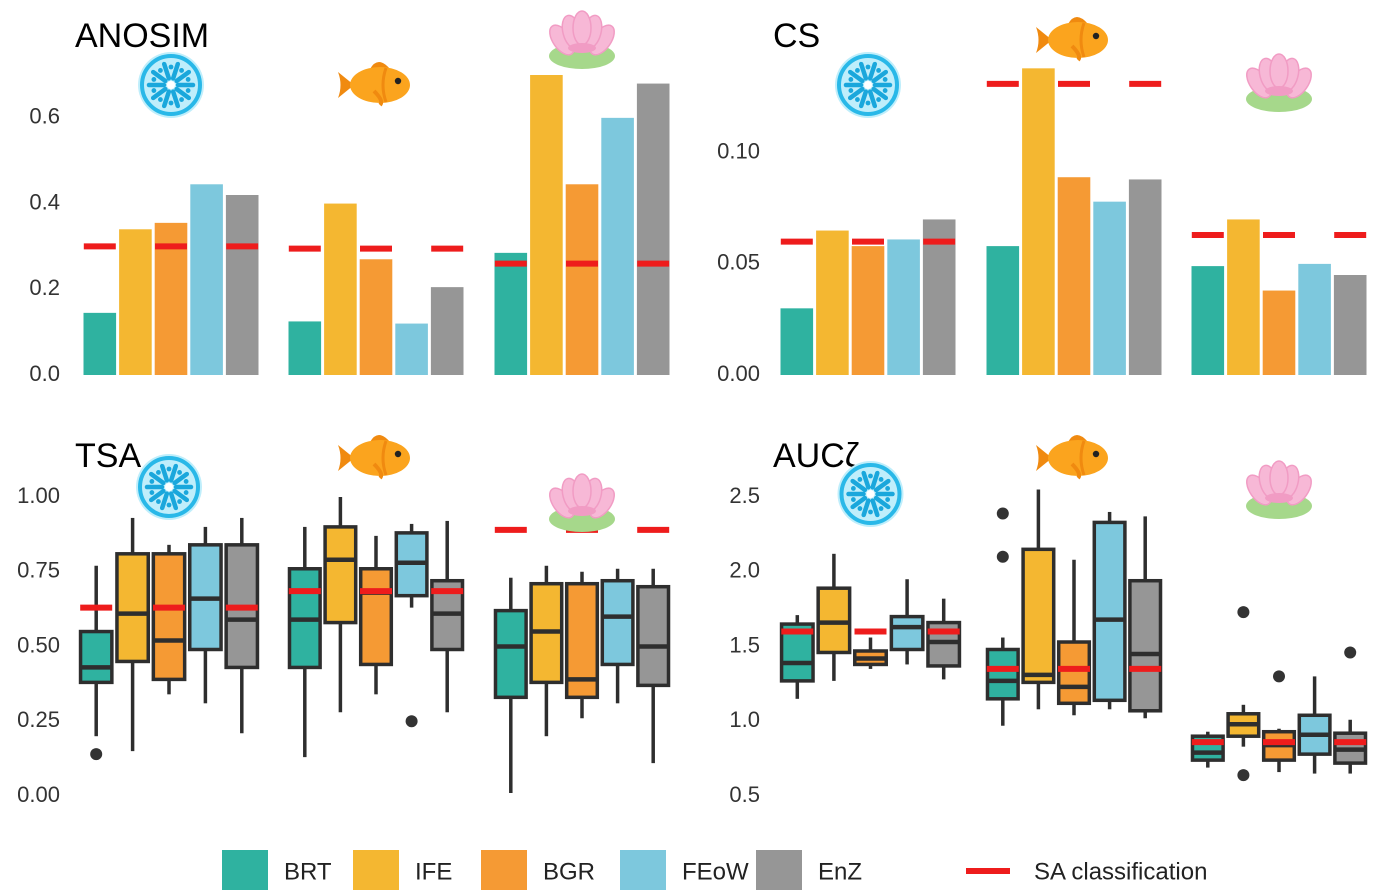 The width and height of the screenshot is (1378, 890). Describe the element at coordinates (38, 644) in the screenshot. I see `y-tick-label: 0.50` at that location.